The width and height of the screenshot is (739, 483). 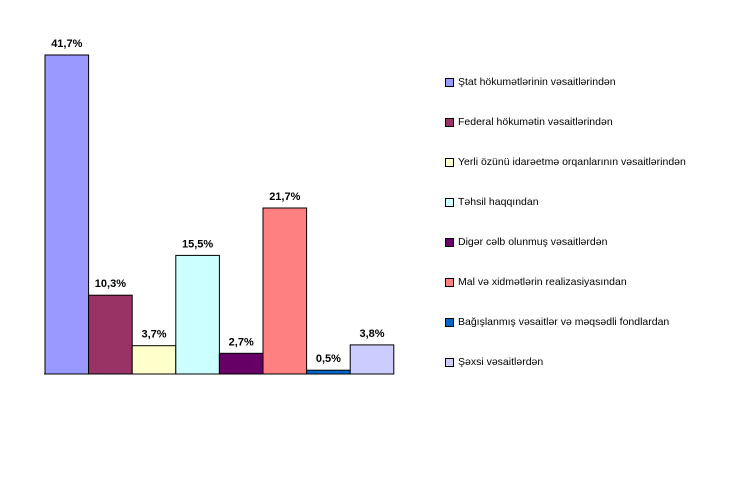 I want to click on bar-value-label-5: 2,7%, so click(x=241, y=342).